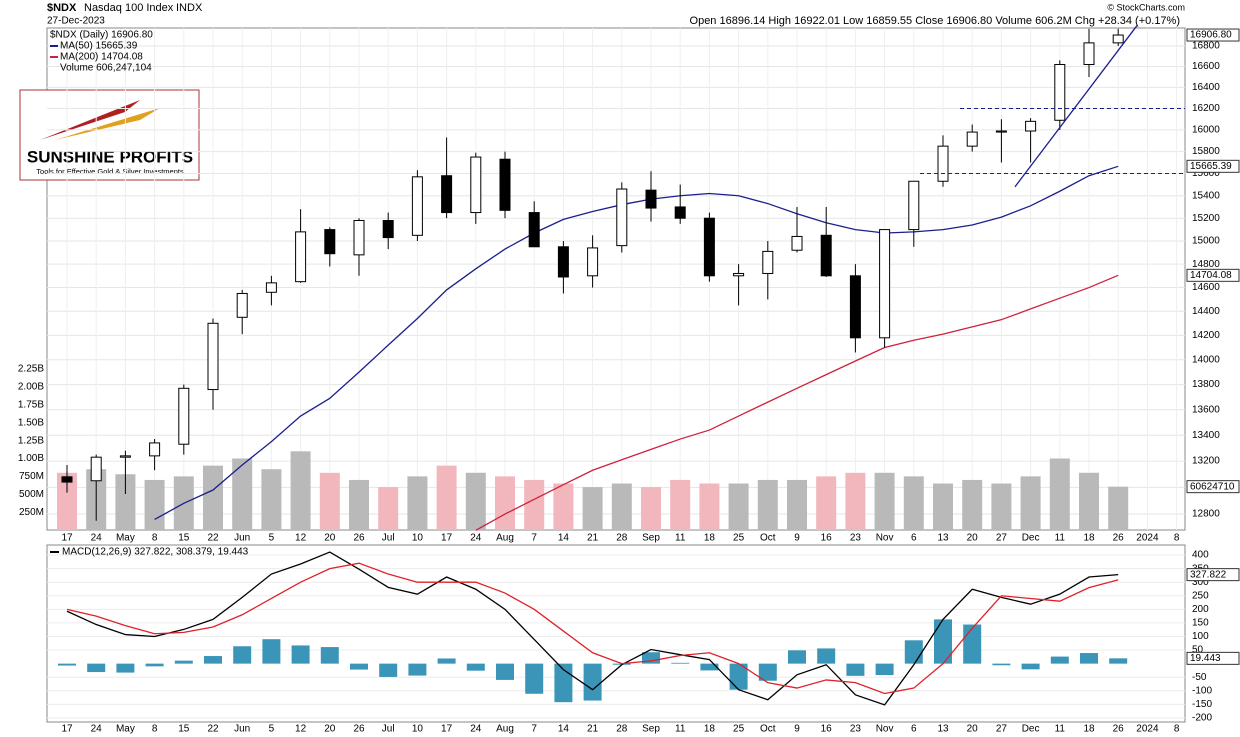 The image size is (1240, 737). Describe the element at coordinates (1206, 46) in the screenshot. I see `y-tick-label: 16800` at that location.